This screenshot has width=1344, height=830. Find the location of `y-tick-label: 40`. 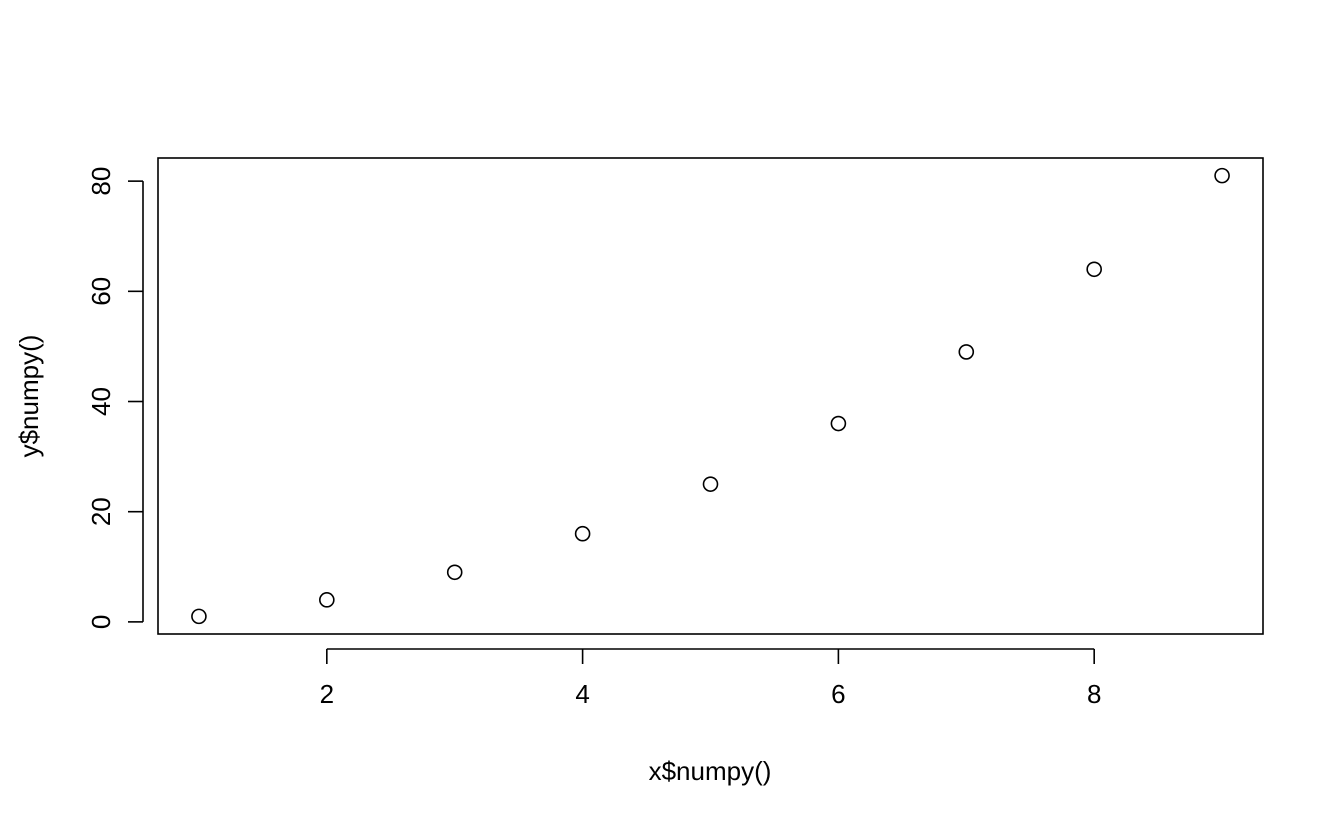

y-tick-label: 40 is located at coordinates (101, 401).